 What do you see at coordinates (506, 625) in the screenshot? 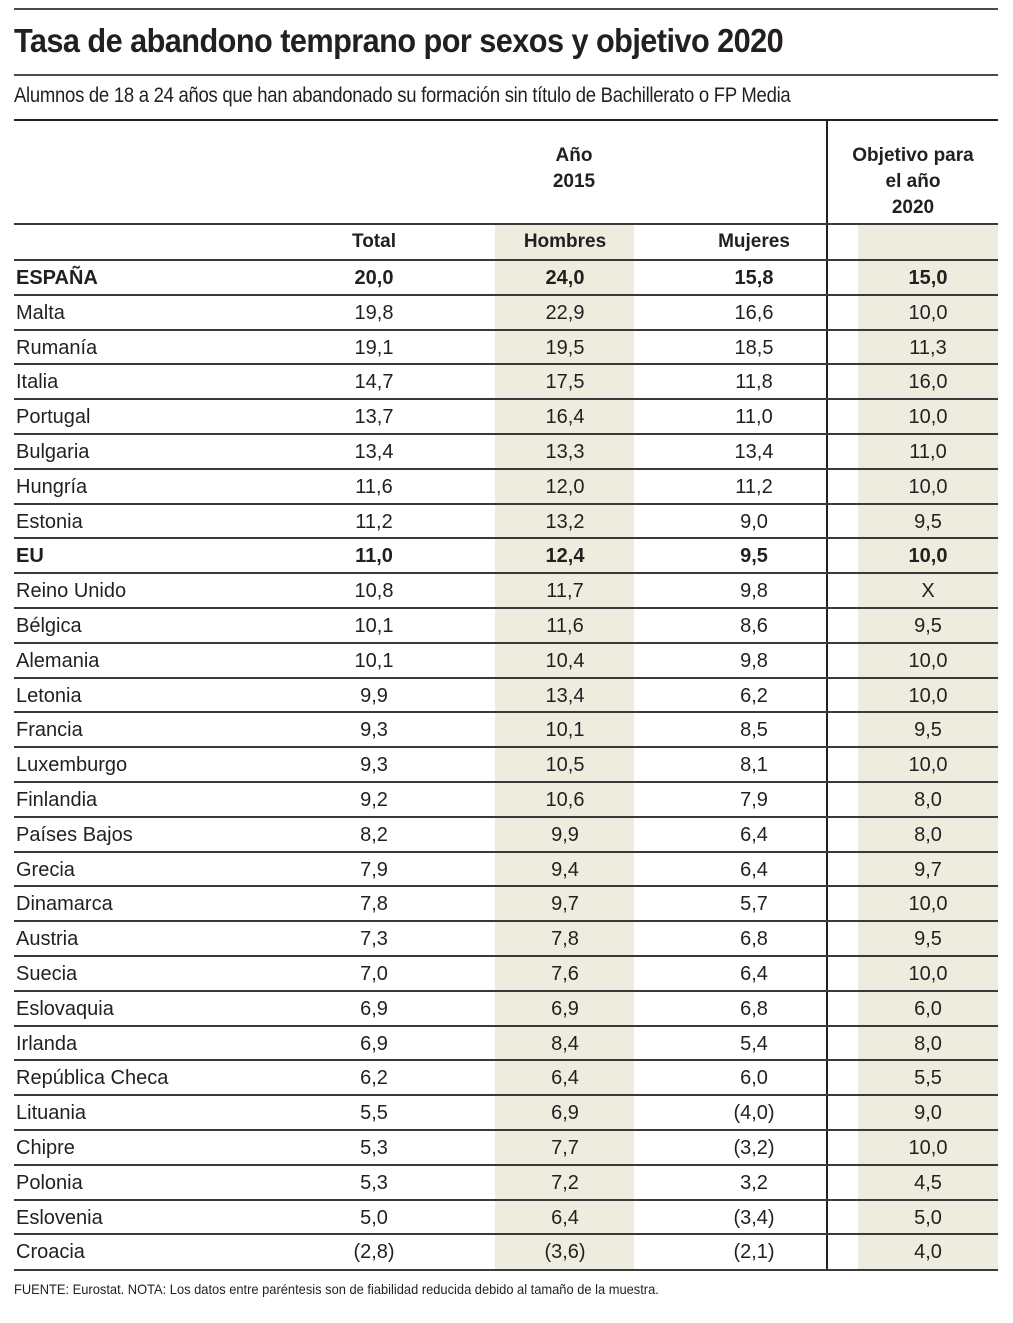
I see `table-row: Bélgica 10,1 11,6 8,6 9,5` at bounding box center [506, 625].